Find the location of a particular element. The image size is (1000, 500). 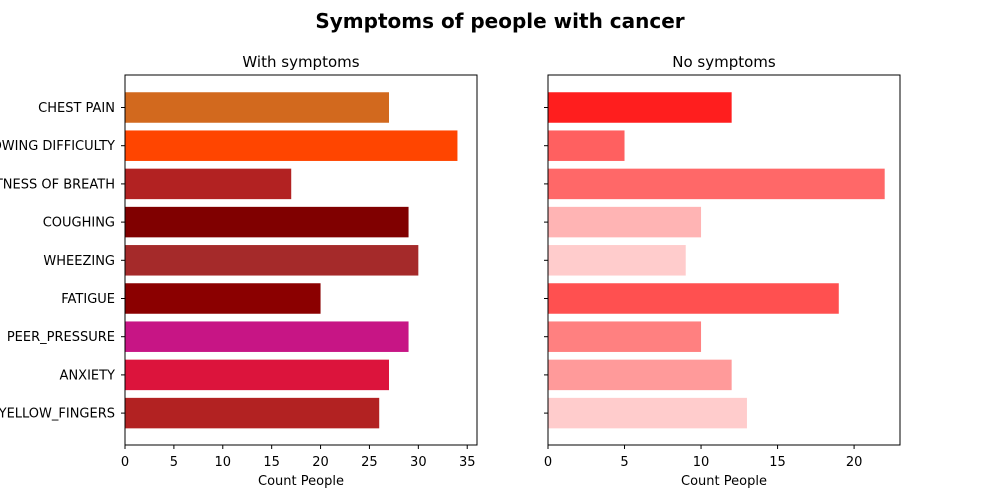

subplot-title-with-symptoms: With symptoms is located at coordinates (300, 62).